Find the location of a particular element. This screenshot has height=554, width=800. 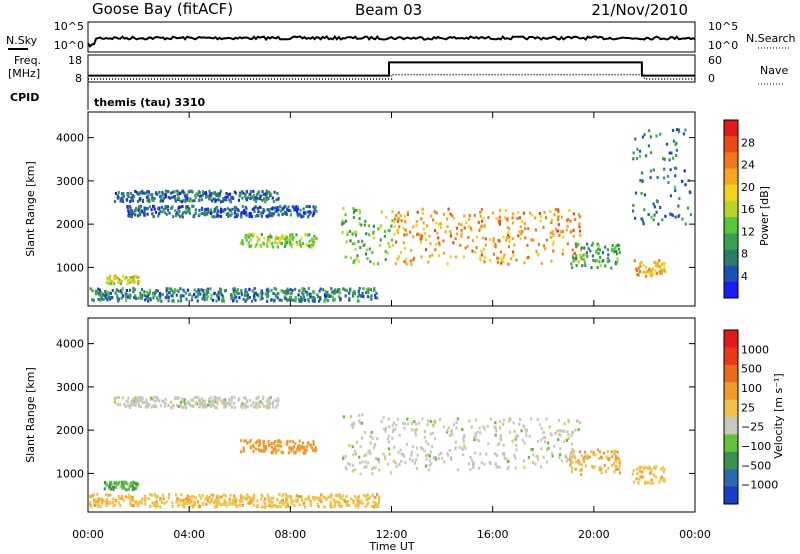

colorbar-swatch is located at coordinates (731, 193).